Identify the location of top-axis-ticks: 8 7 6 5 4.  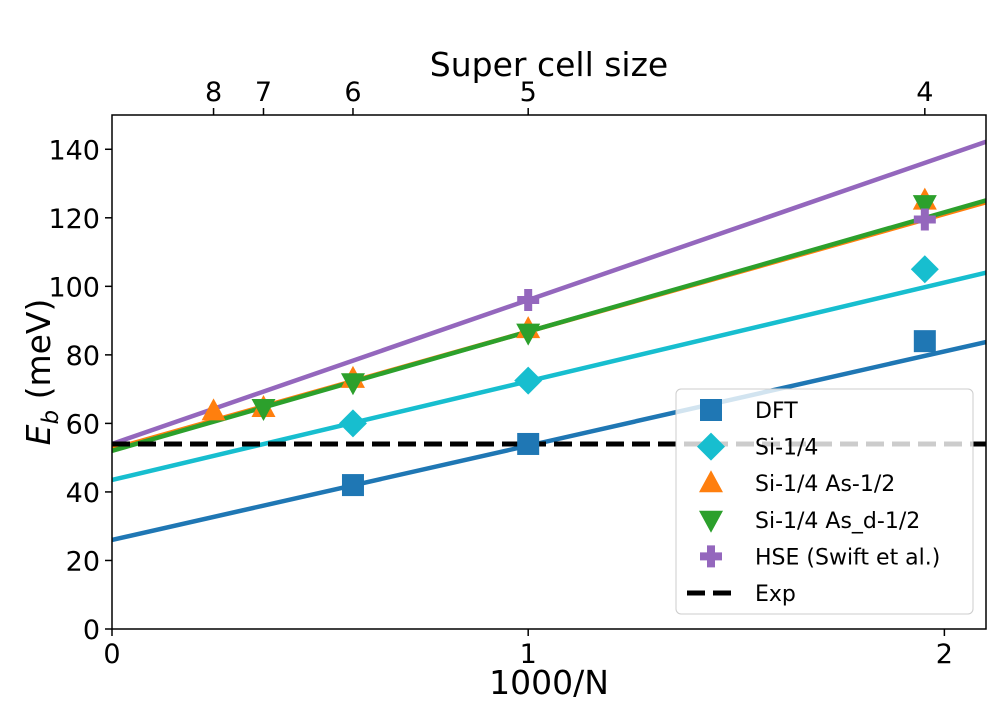
(569, 96).